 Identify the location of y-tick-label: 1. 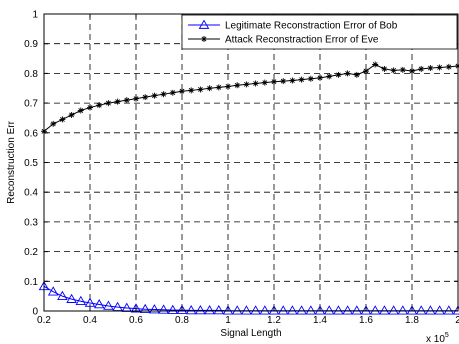
(35, 15).